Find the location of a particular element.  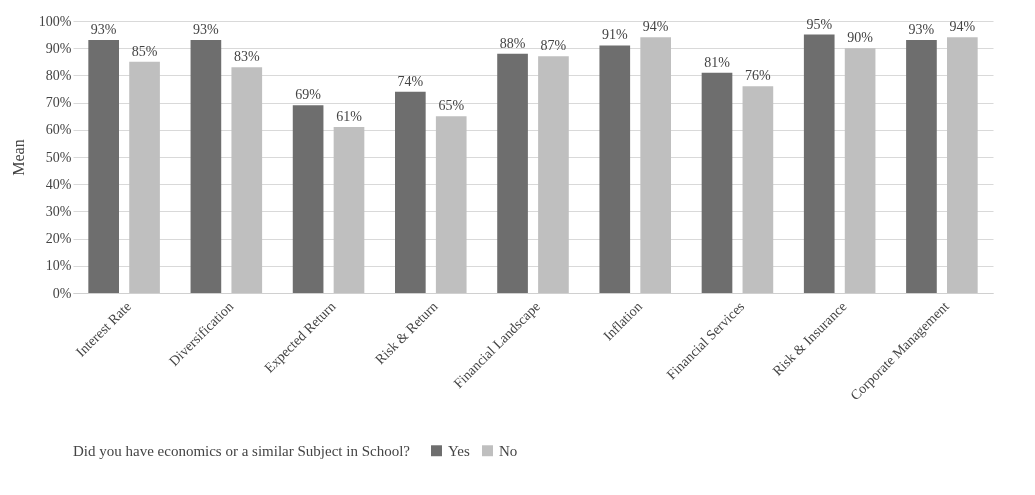

data-label: 69% is located at coordinates (308, 95).